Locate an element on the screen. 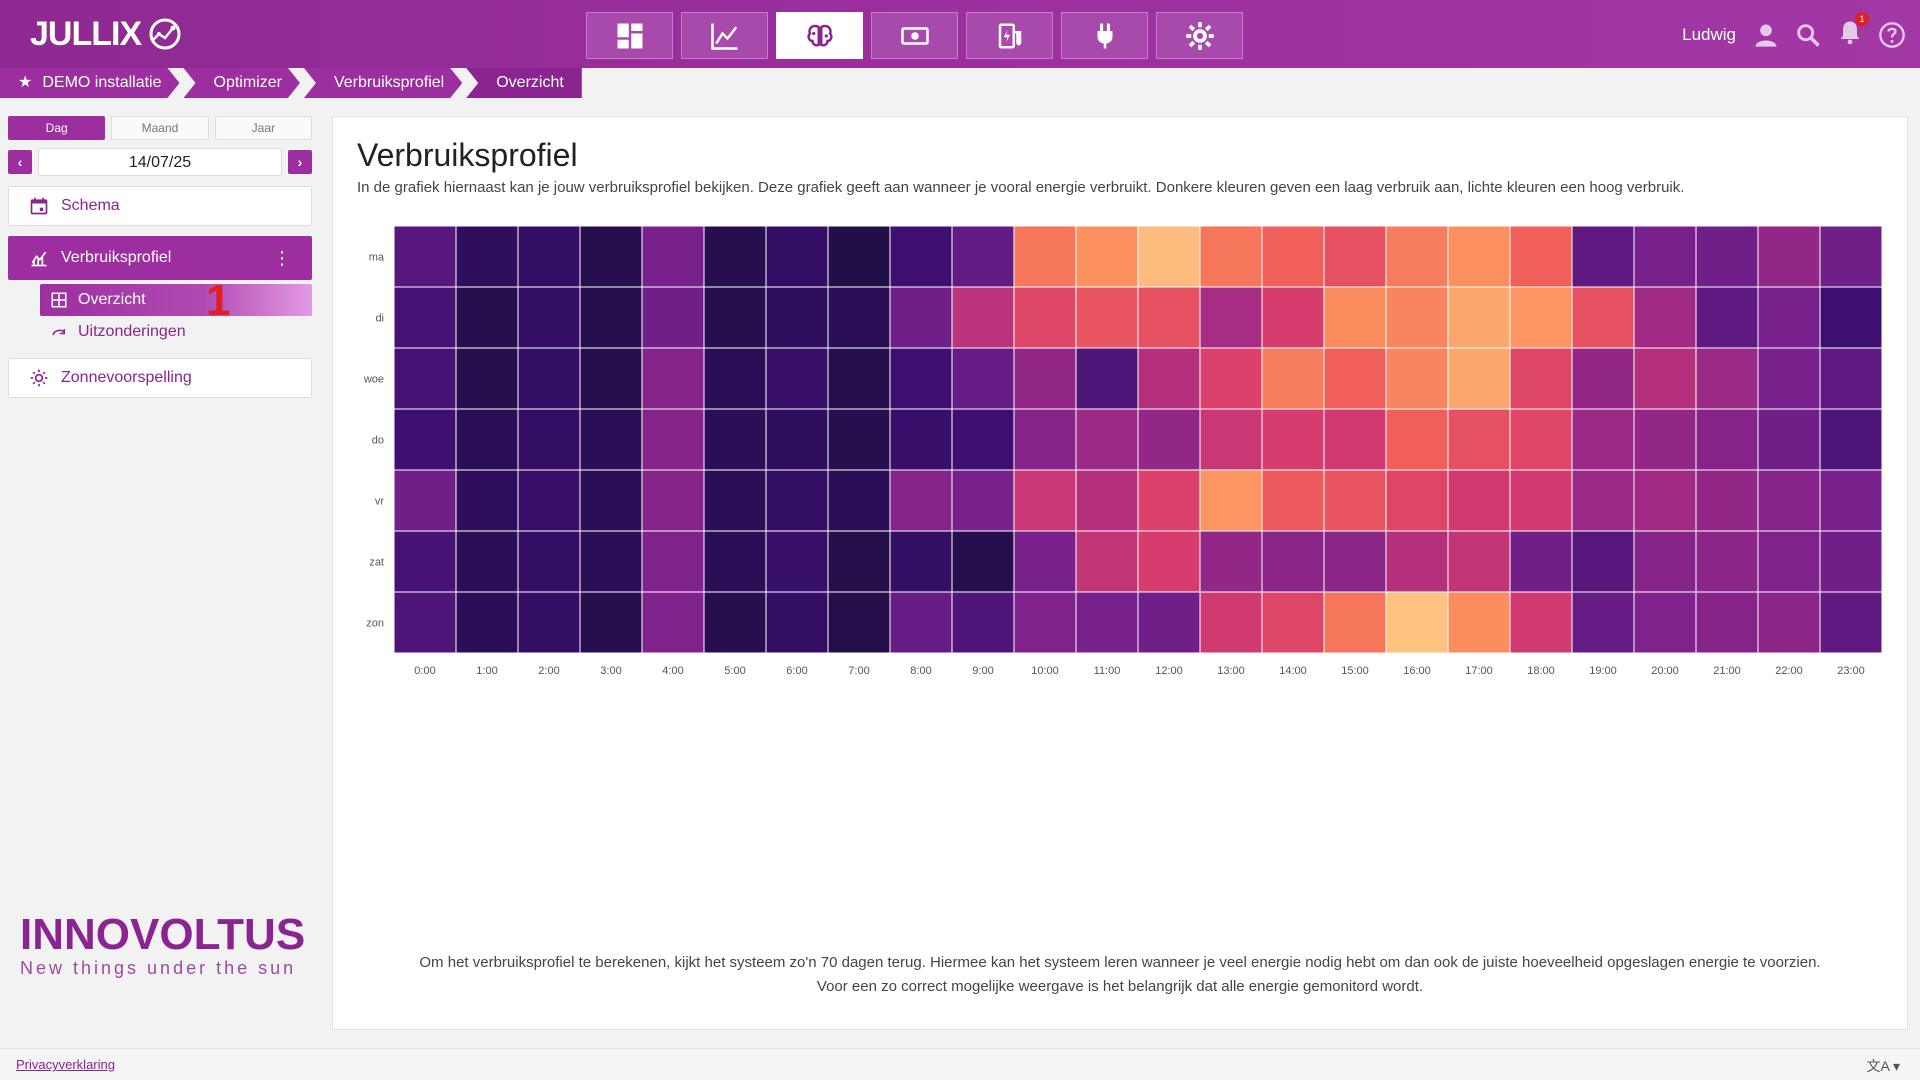 The image size is (1920, 1080). more-options-icon: ⋮ is located at coordinates (282, 257).